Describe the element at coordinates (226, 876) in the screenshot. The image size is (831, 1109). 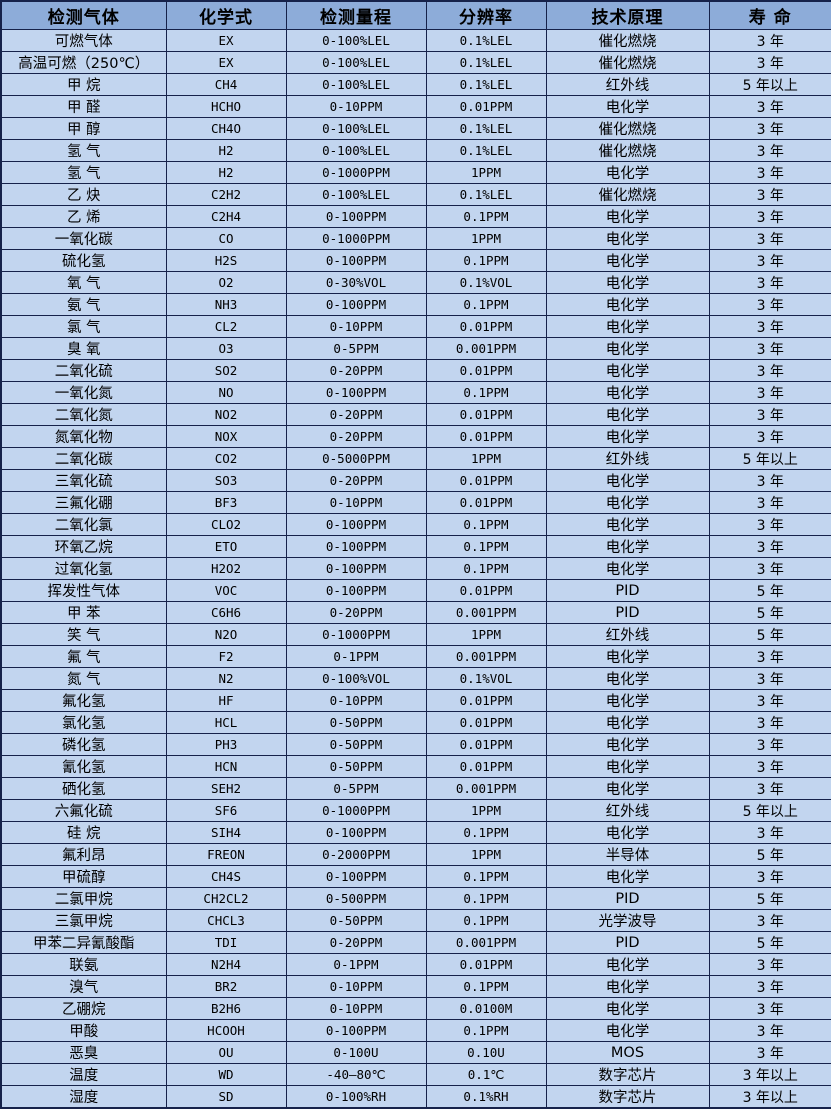
I see `cell-formula: CH4S` at that location.